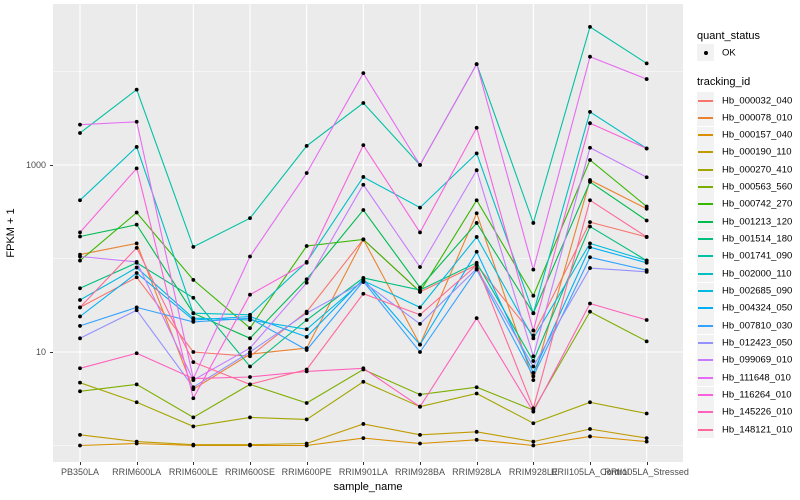 This screenshot has width=800, height=500. What do you see at coordinates (757, 222) in the screenshot?
I see `legend-label: Hb_001213_120` at bounding box center [757, 222].